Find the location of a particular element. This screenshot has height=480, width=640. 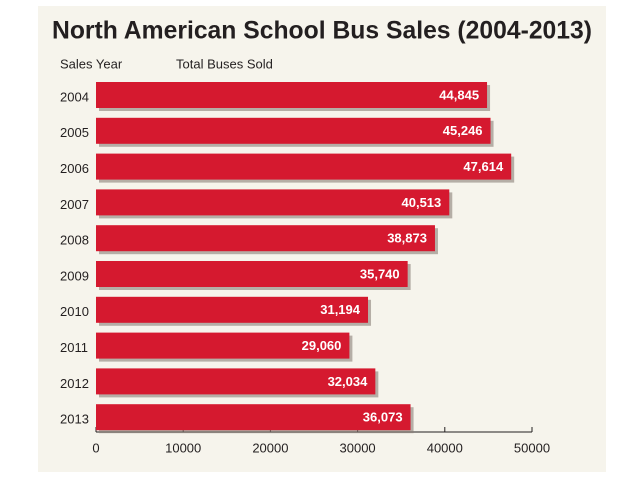

y-tick-label: 2004 is located at coordinates (74, 96).